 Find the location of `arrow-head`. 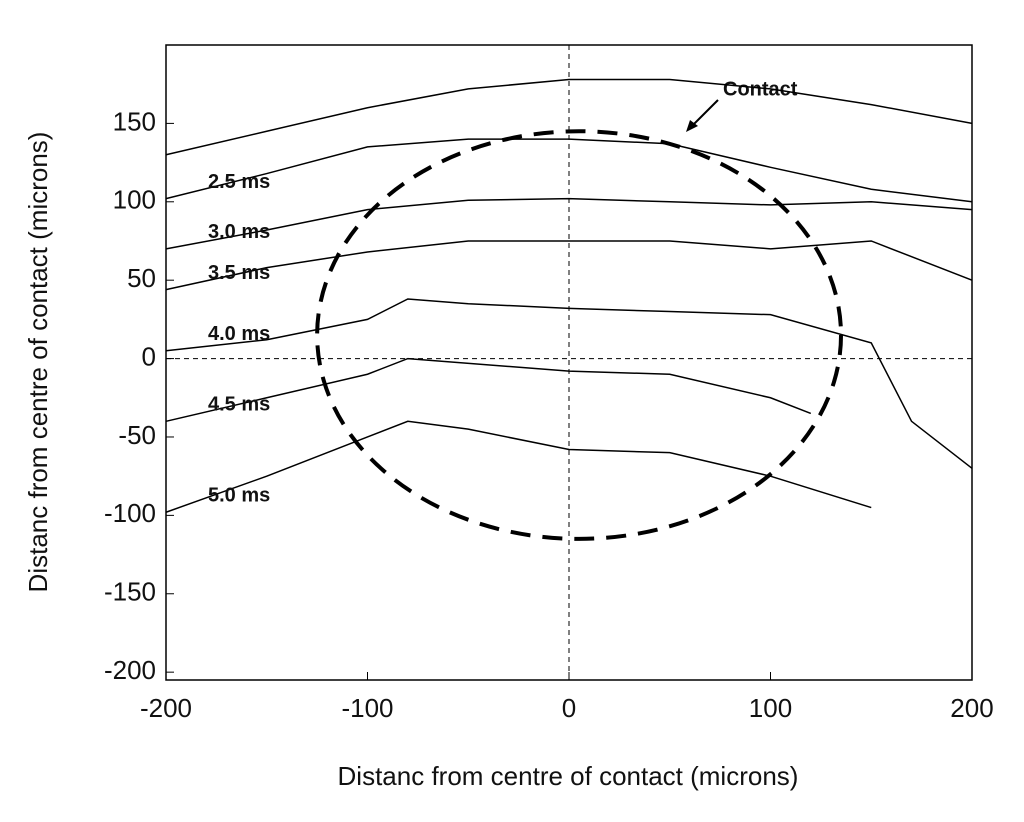

arrow-head is located at coordinates (692, 126).